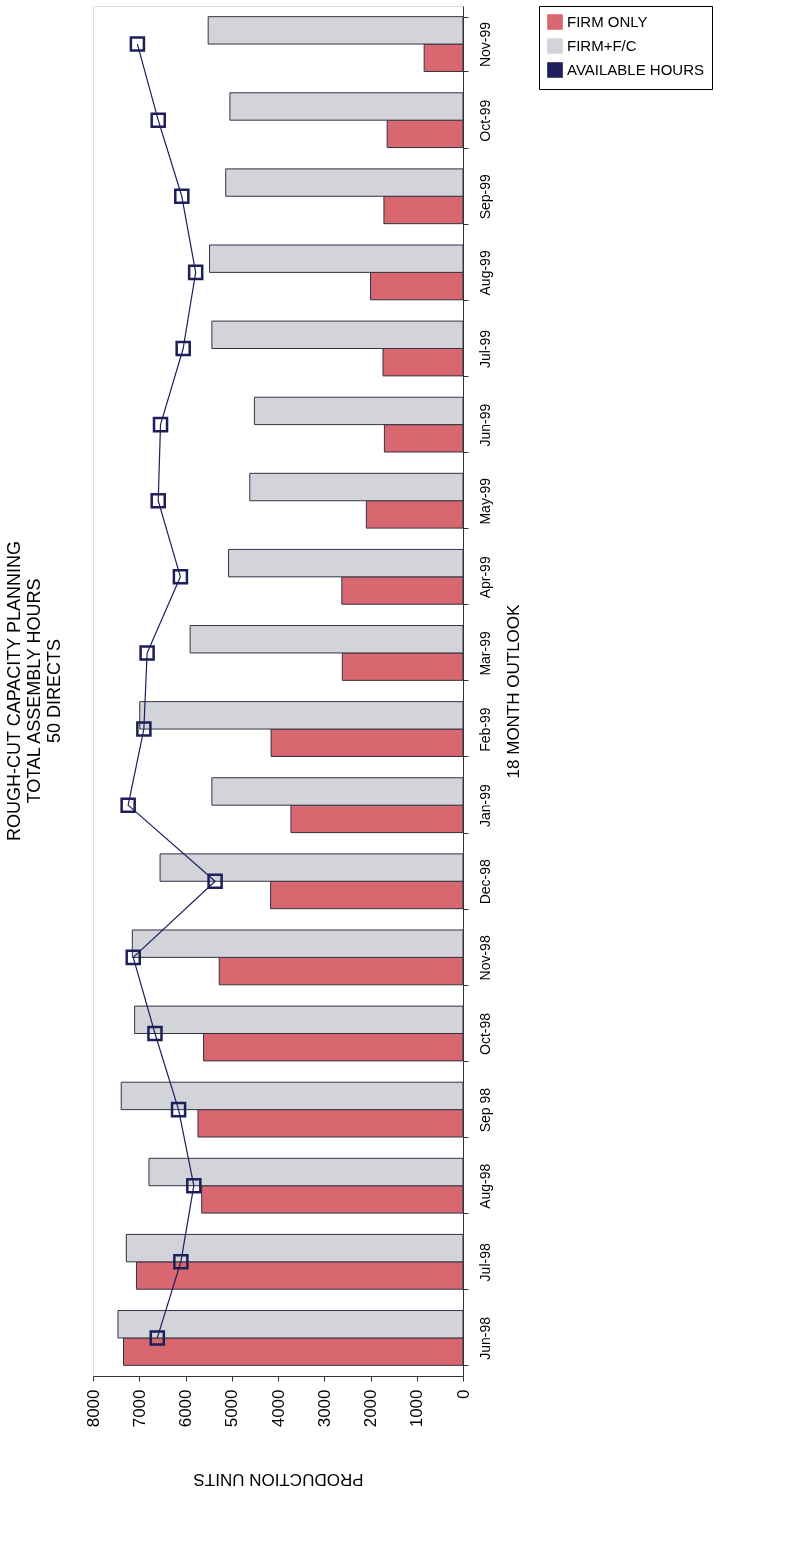 The image size is (803, 1551). What do you see at coordinates (484, 806) in the screenshot?
I see `y-tick-label: Jan-99` at bounding box center [484, 806].